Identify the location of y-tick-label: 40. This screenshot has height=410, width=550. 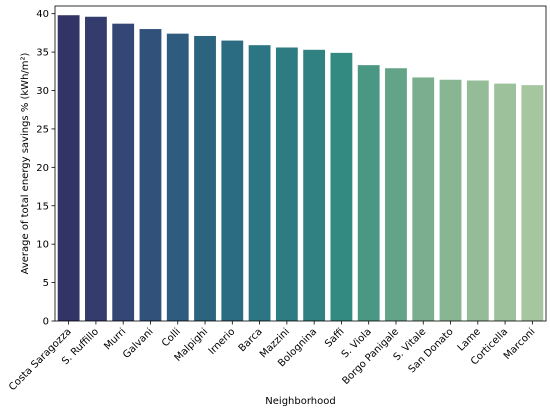
(42, 14).